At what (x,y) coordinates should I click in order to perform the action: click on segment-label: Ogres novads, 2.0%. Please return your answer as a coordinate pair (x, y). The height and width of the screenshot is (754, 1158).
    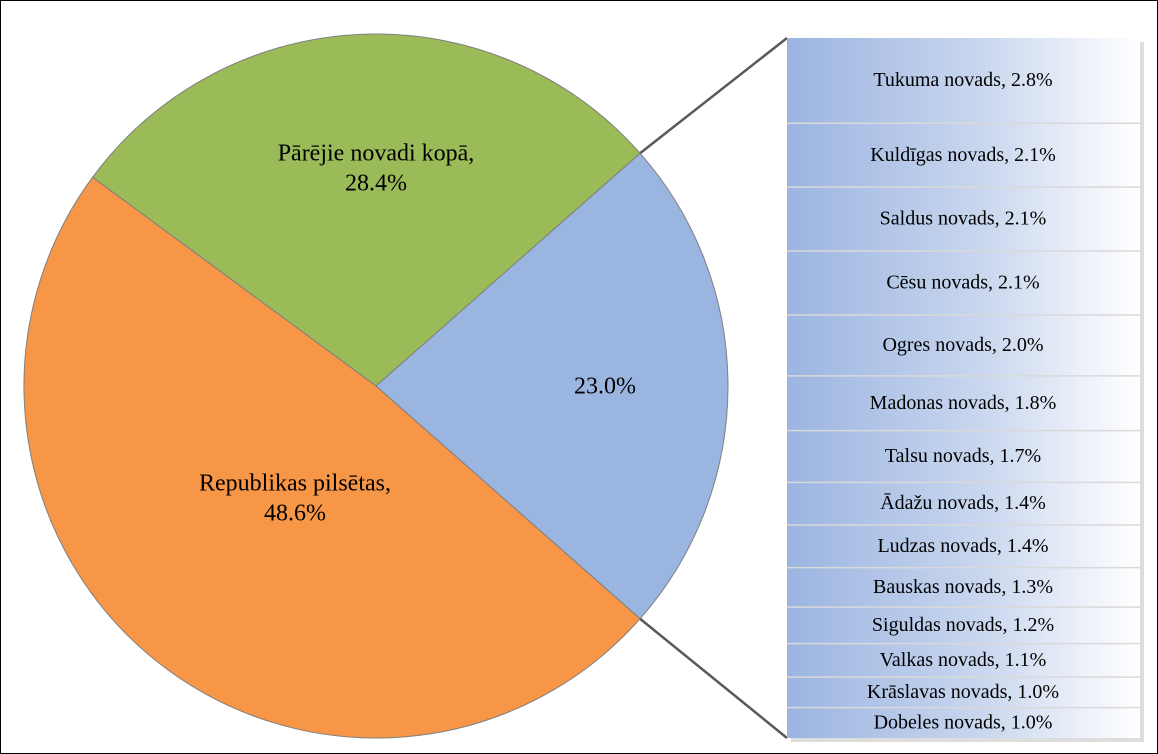
    Looking at the image, I should click on (962, 345).